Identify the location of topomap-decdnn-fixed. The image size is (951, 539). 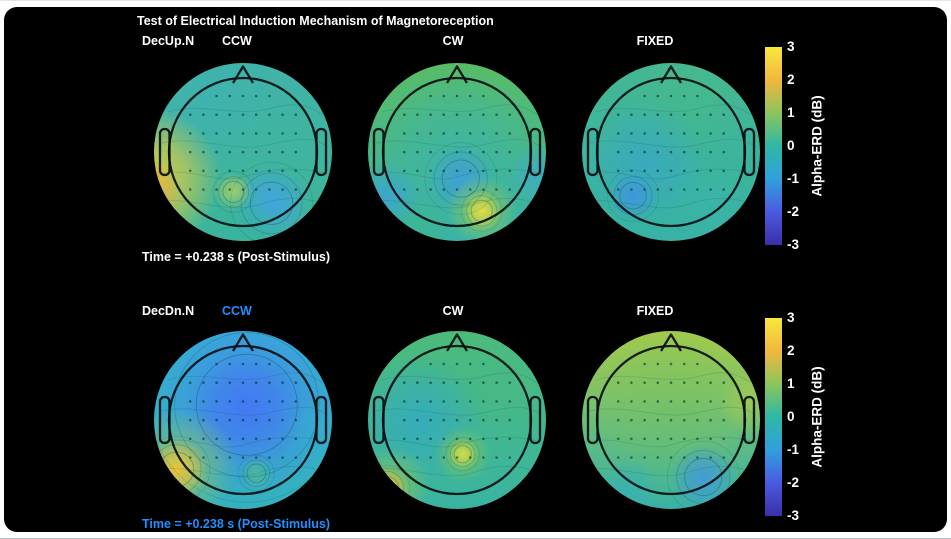
(671, 420).